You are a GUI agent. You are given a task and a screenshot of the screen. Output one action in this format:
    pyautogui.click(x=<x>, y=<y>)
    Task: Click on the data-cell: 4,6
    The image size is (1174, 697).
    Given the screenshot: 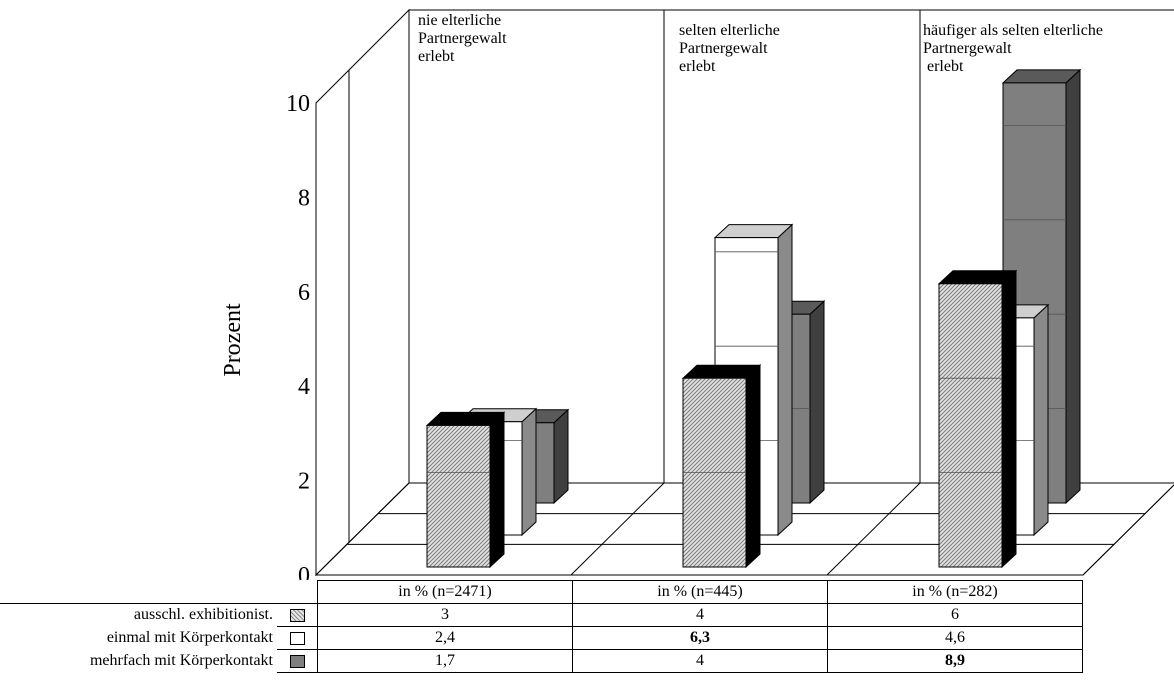 What is the action you would take?
    pyautogui.click(x=955, y=638)
    